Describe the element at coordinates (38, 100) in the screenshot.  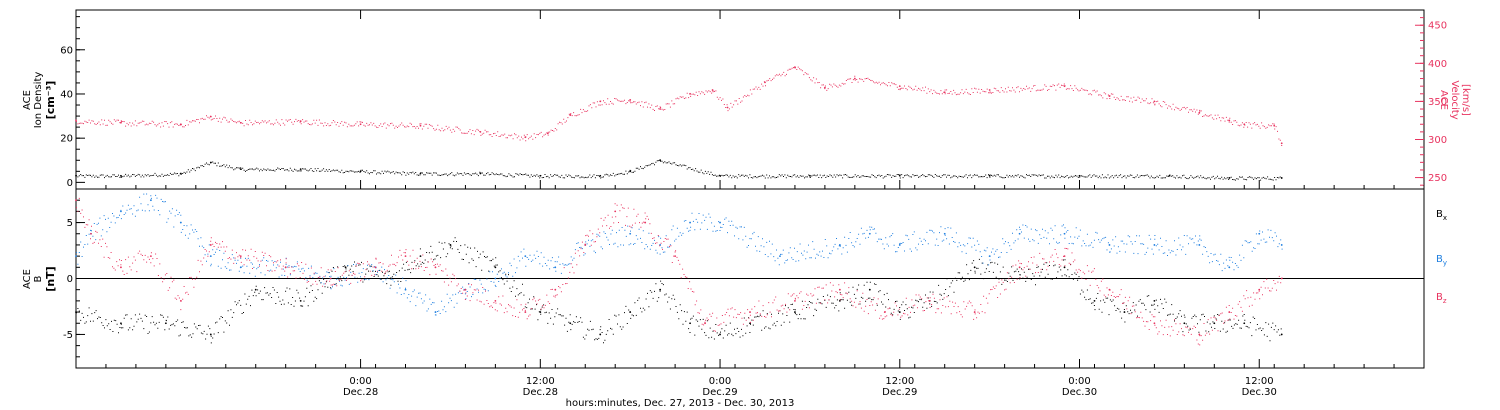
I see `top-left-ylabel-line2: Ion Density` at that location.